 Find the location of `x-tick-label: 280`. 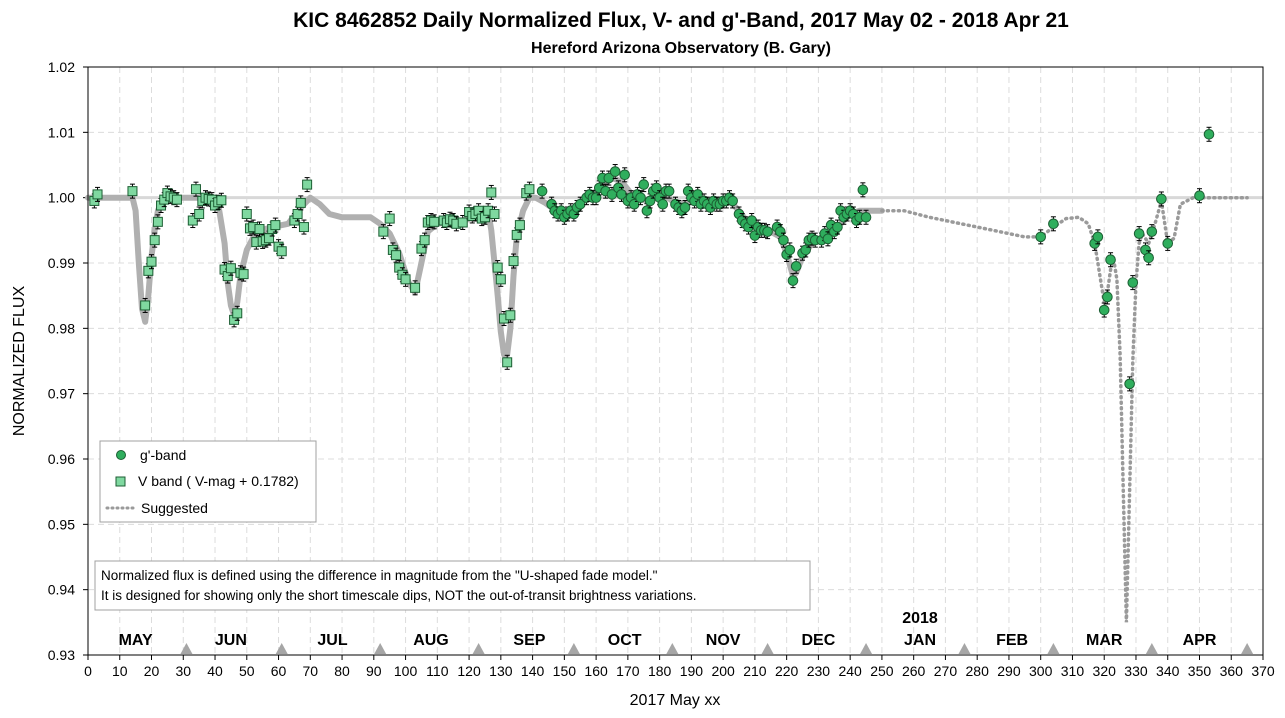

x-tick-label: 280 is located at coordinates (978, 671).